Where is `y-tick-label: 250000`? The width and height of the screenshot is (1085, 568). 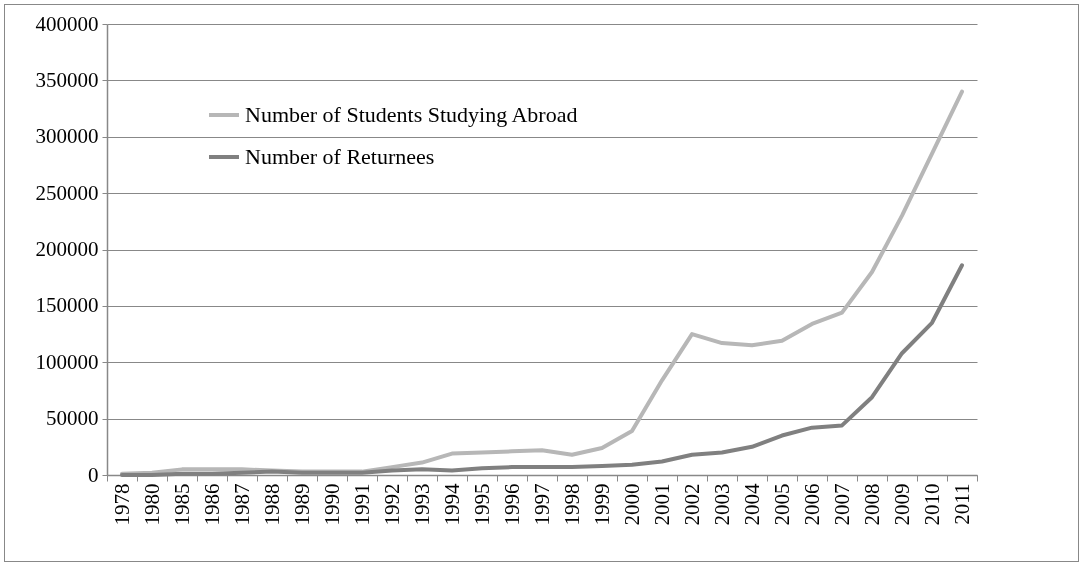 y-tick-label: 250000 is located at coordinates (67, 192).